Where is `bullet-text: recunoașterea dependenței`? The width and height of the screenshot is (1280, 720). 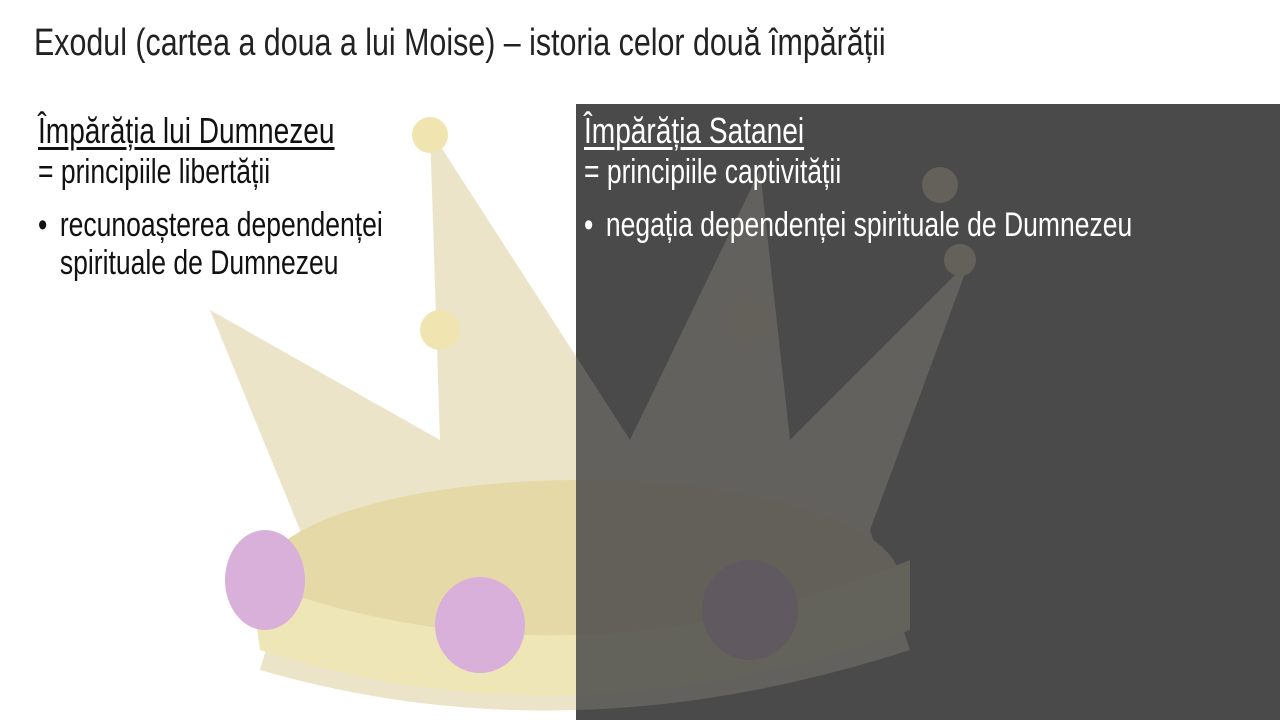
bullet-text: recunoașterea dependenței is located at coordinates (221, 225).